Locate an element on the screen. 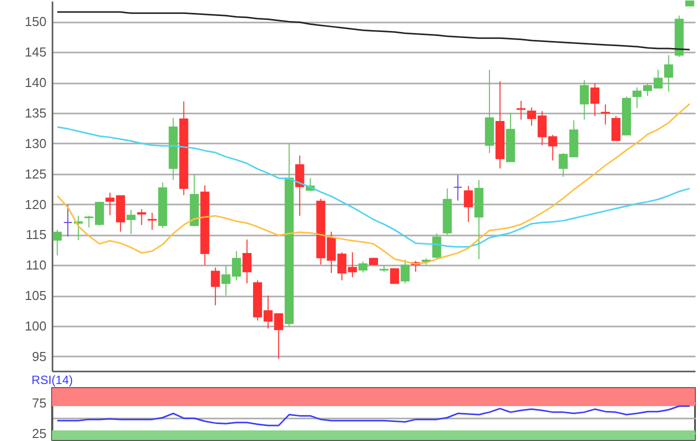 The height and width of the screenshot is (441, 700). y-tick-label: 125 is located at coordinates (35, 174).